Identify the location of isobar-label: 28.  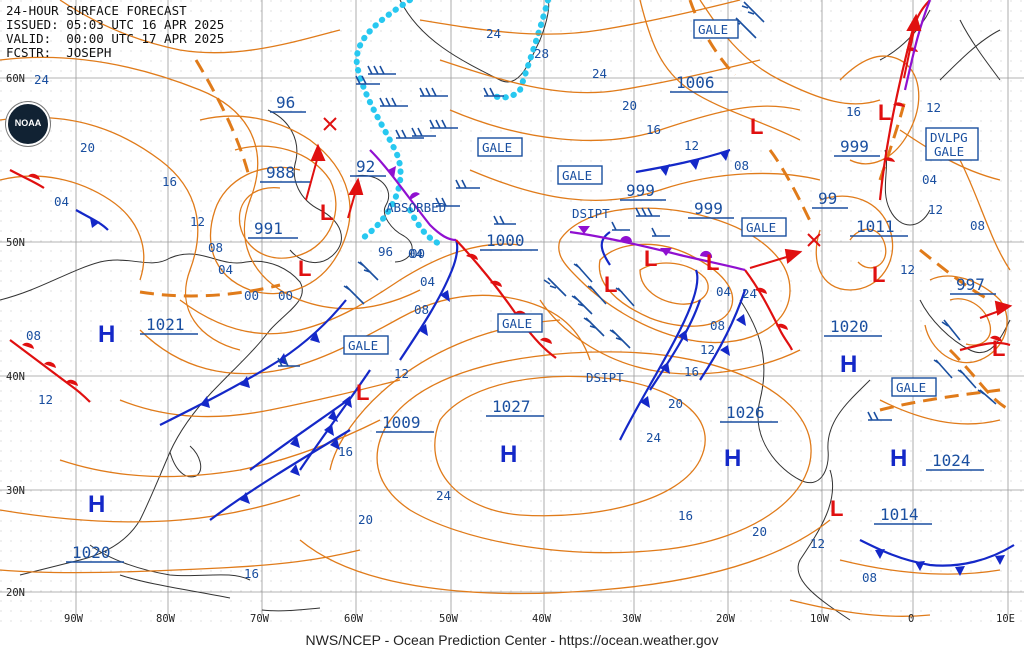
(541, 53).